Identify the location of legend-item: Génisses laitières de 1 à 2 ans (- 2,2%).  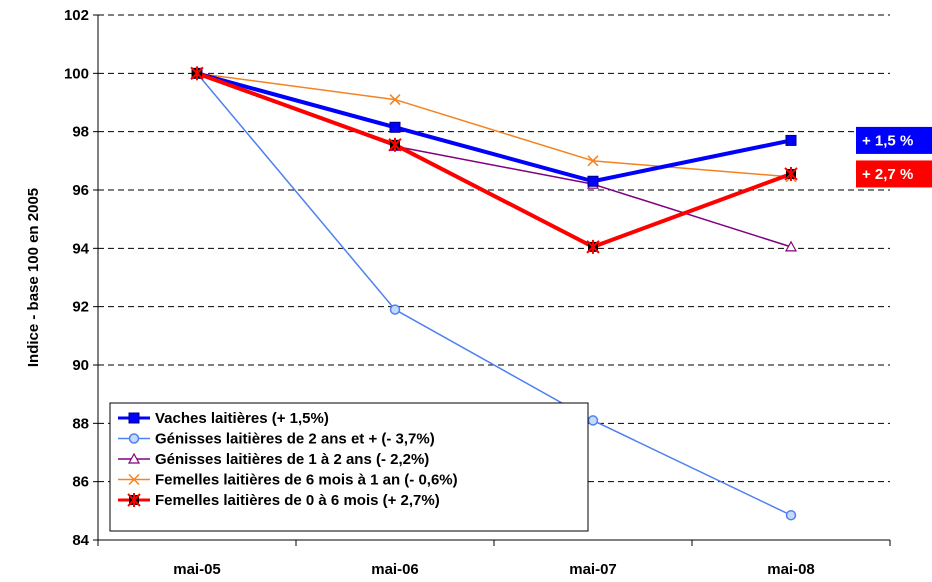
(273, 459).